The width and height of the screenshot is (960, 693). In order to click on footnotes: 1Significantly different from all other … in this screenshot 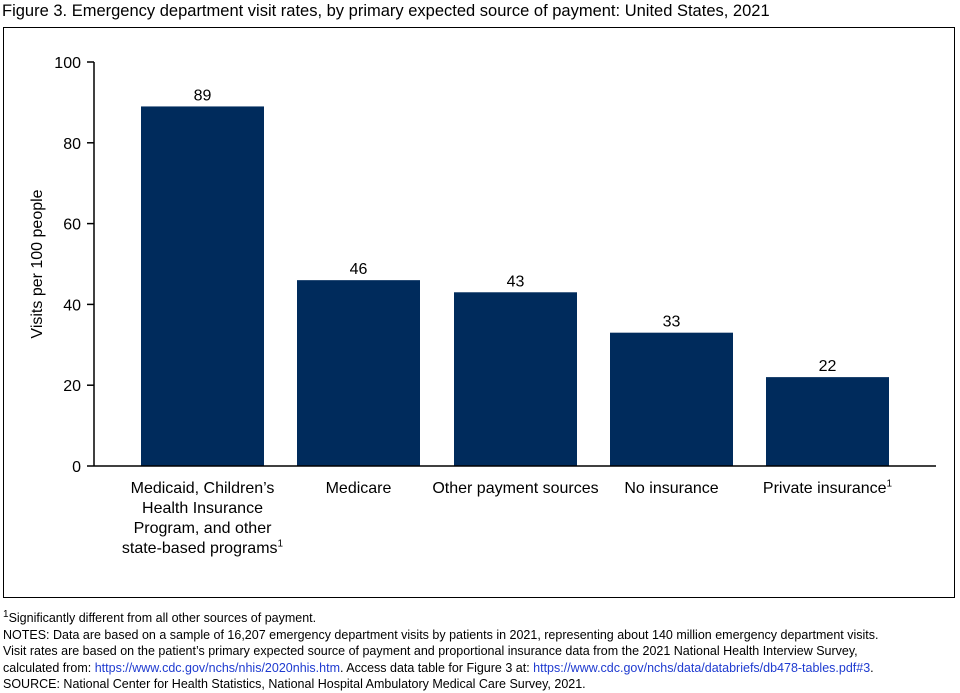, I will do `click(480, 650)`.